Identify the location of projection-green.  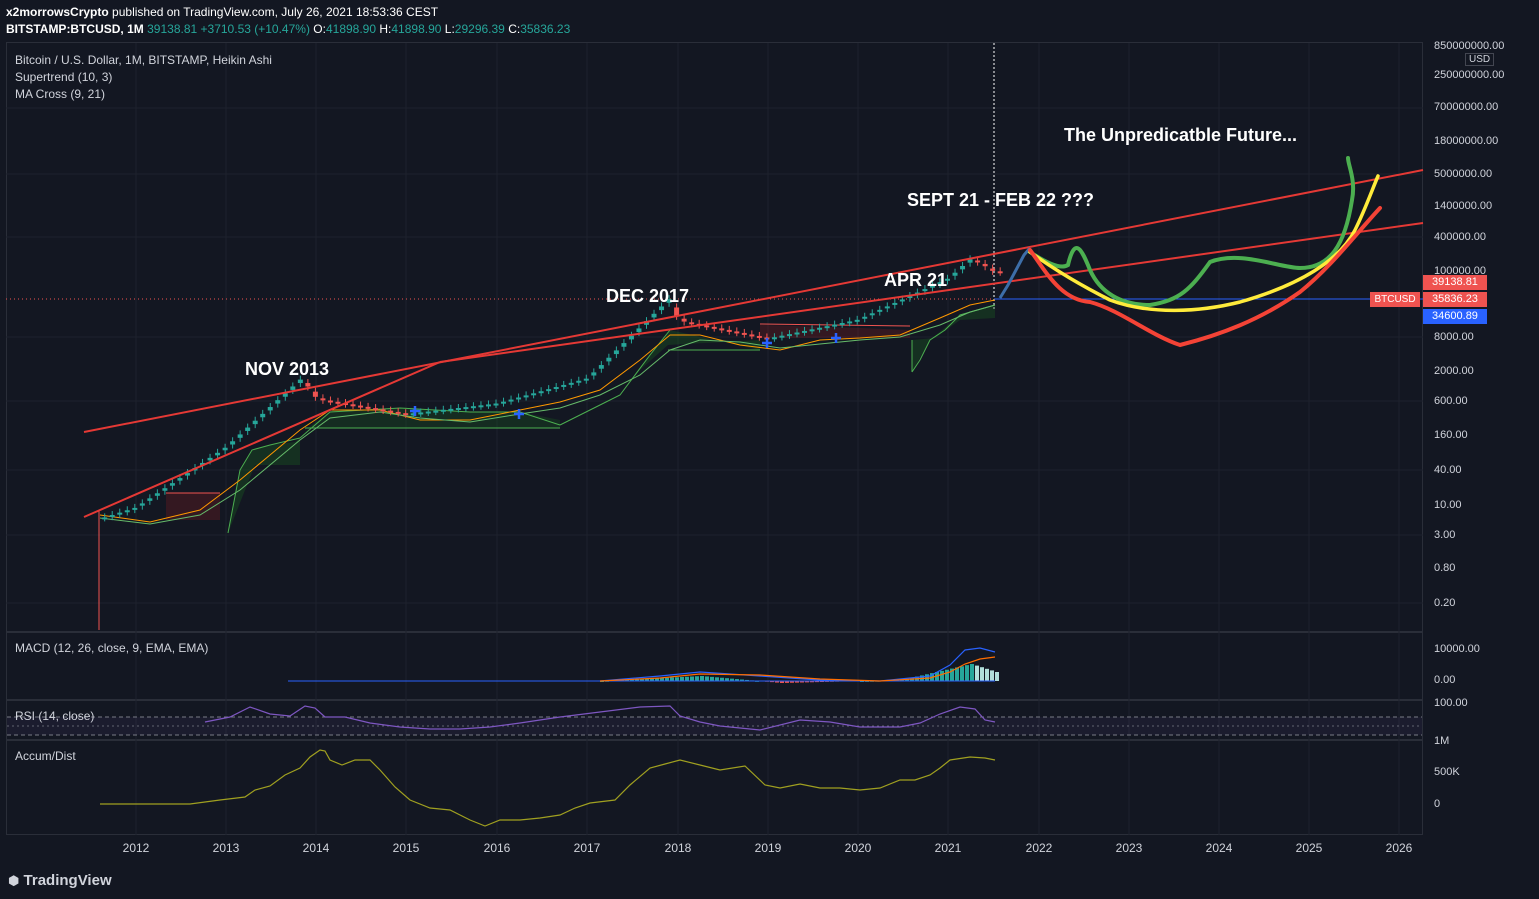
(1192, 232).